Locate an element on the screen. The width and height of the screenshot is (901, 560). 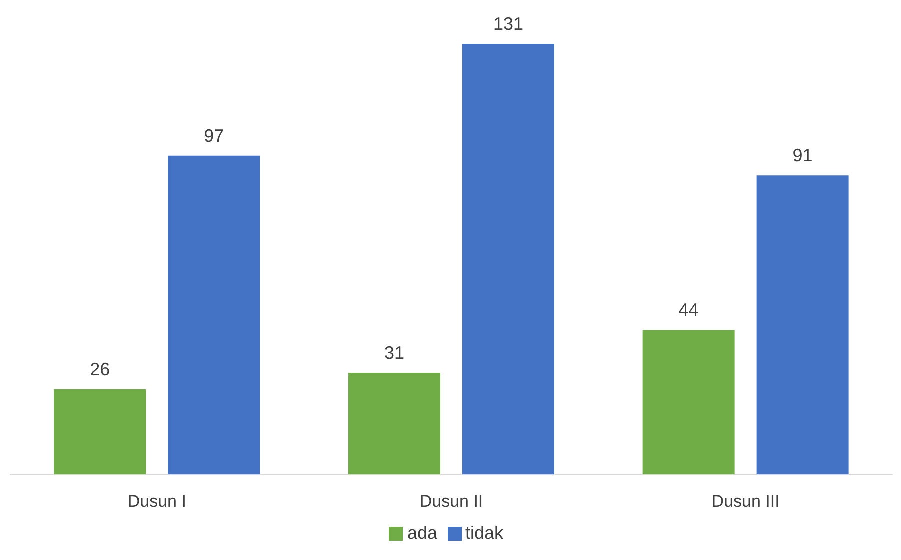
data-label: 131 is located at coordinates (508, 24).